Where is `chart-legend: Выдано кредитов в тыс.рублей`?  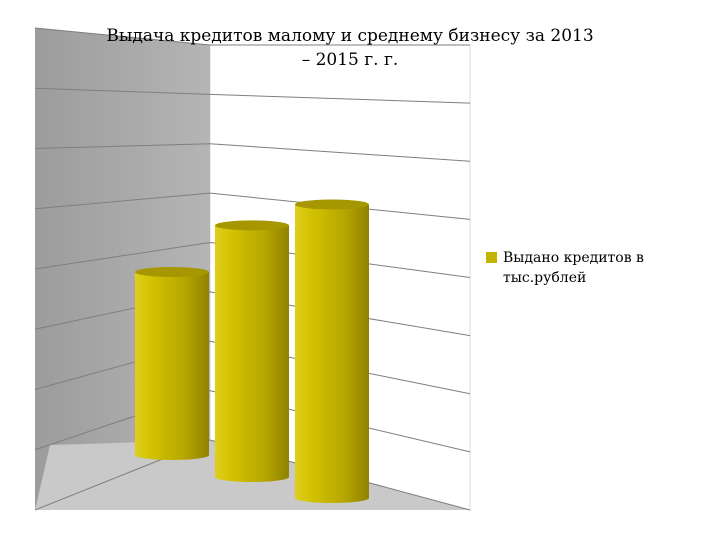
chart-legend: Выдано кредитов в тыс.рублей is located at coordinates (586, 268).